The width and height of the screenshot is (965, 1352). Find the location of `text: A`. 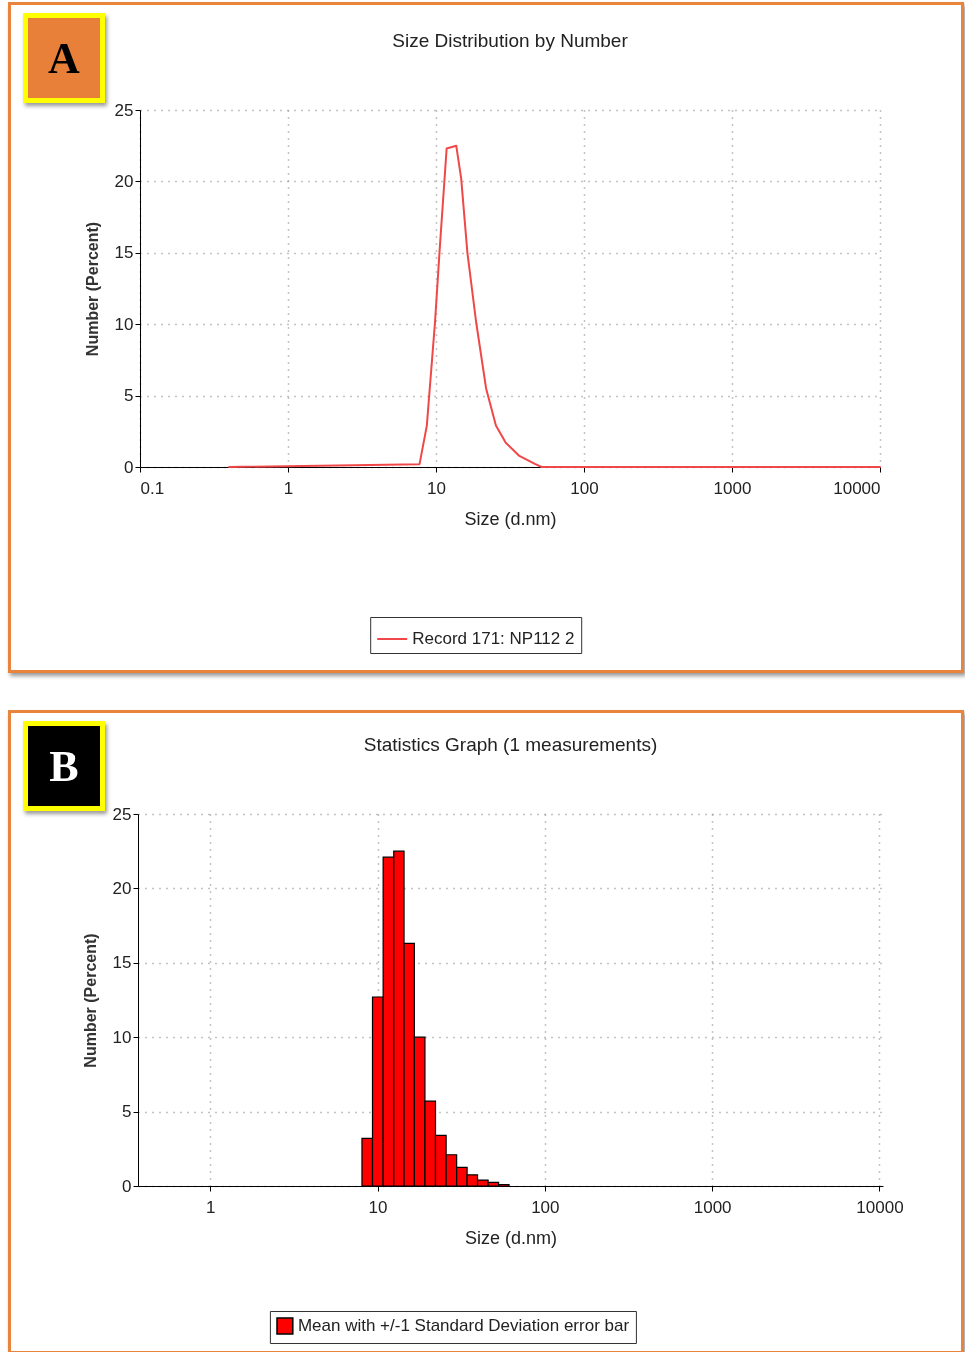

text: A is located at coordinates (64, 58).